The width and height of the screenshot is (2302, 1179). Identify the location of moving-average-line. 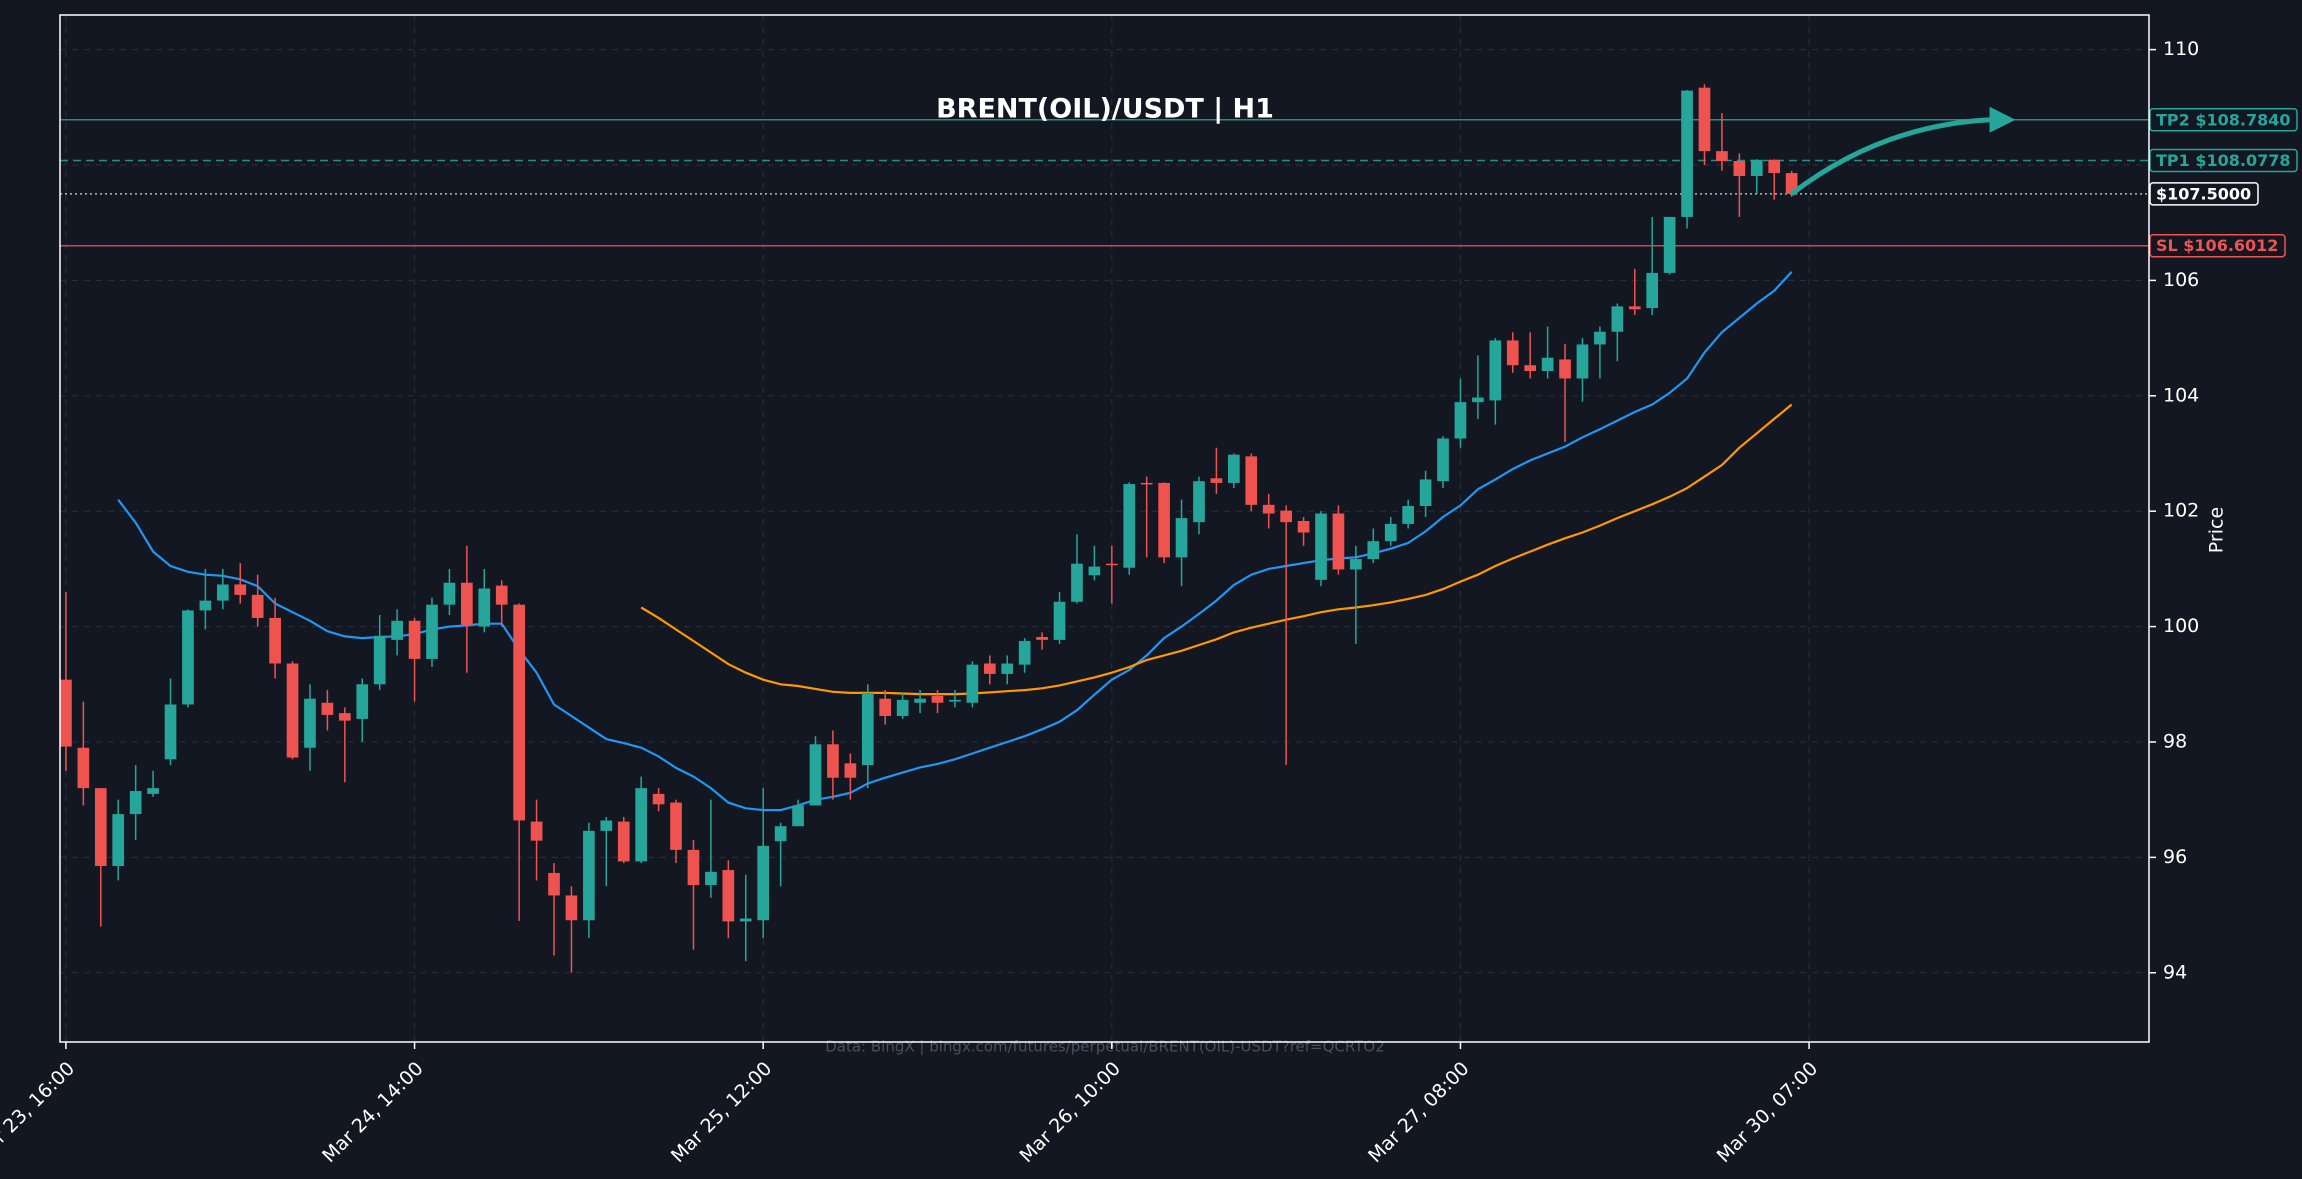
(1216, 549).